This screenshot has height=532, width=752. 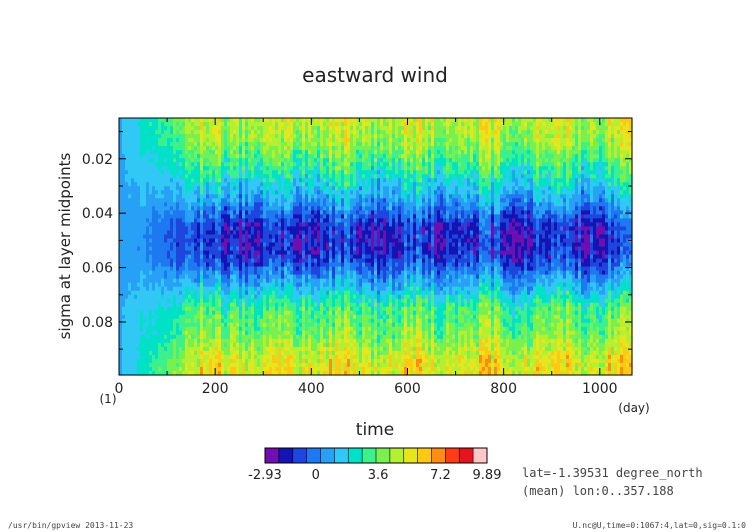 What do you see at coordinates (215, 389) in the screenshot?
I see `x-tick-label: 200` at bounding box center [215, 389].